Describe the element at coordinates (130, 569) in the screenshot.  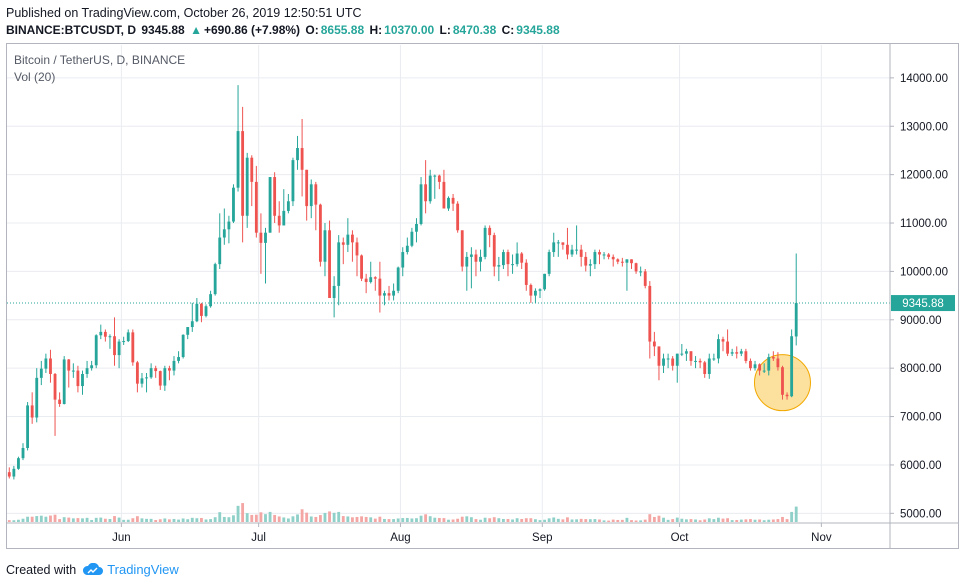
I see `tradingview-logo: TradingView` at that location.